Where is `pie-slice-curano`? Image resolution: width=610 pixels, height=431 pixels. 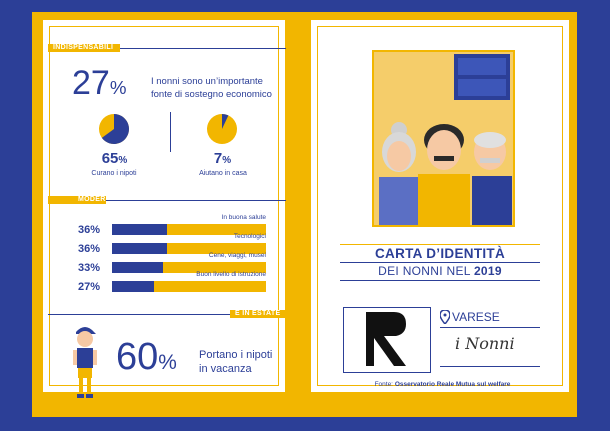 pie-slice-curano is located at coordinates (115, 129).